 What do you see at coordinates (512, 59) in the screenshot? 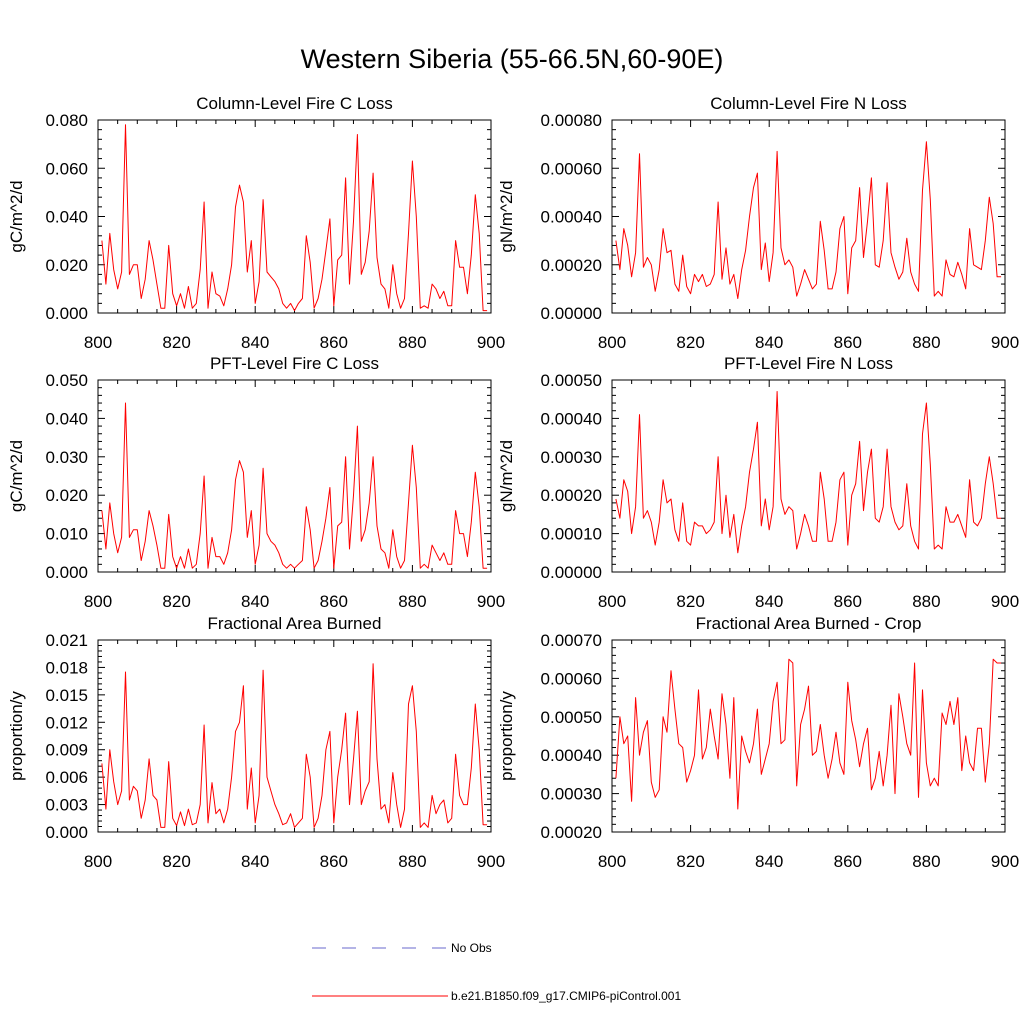
I see `figure-title: Western Siberia (55-66.5N,60-90E)` at bounding box center [512, 59].